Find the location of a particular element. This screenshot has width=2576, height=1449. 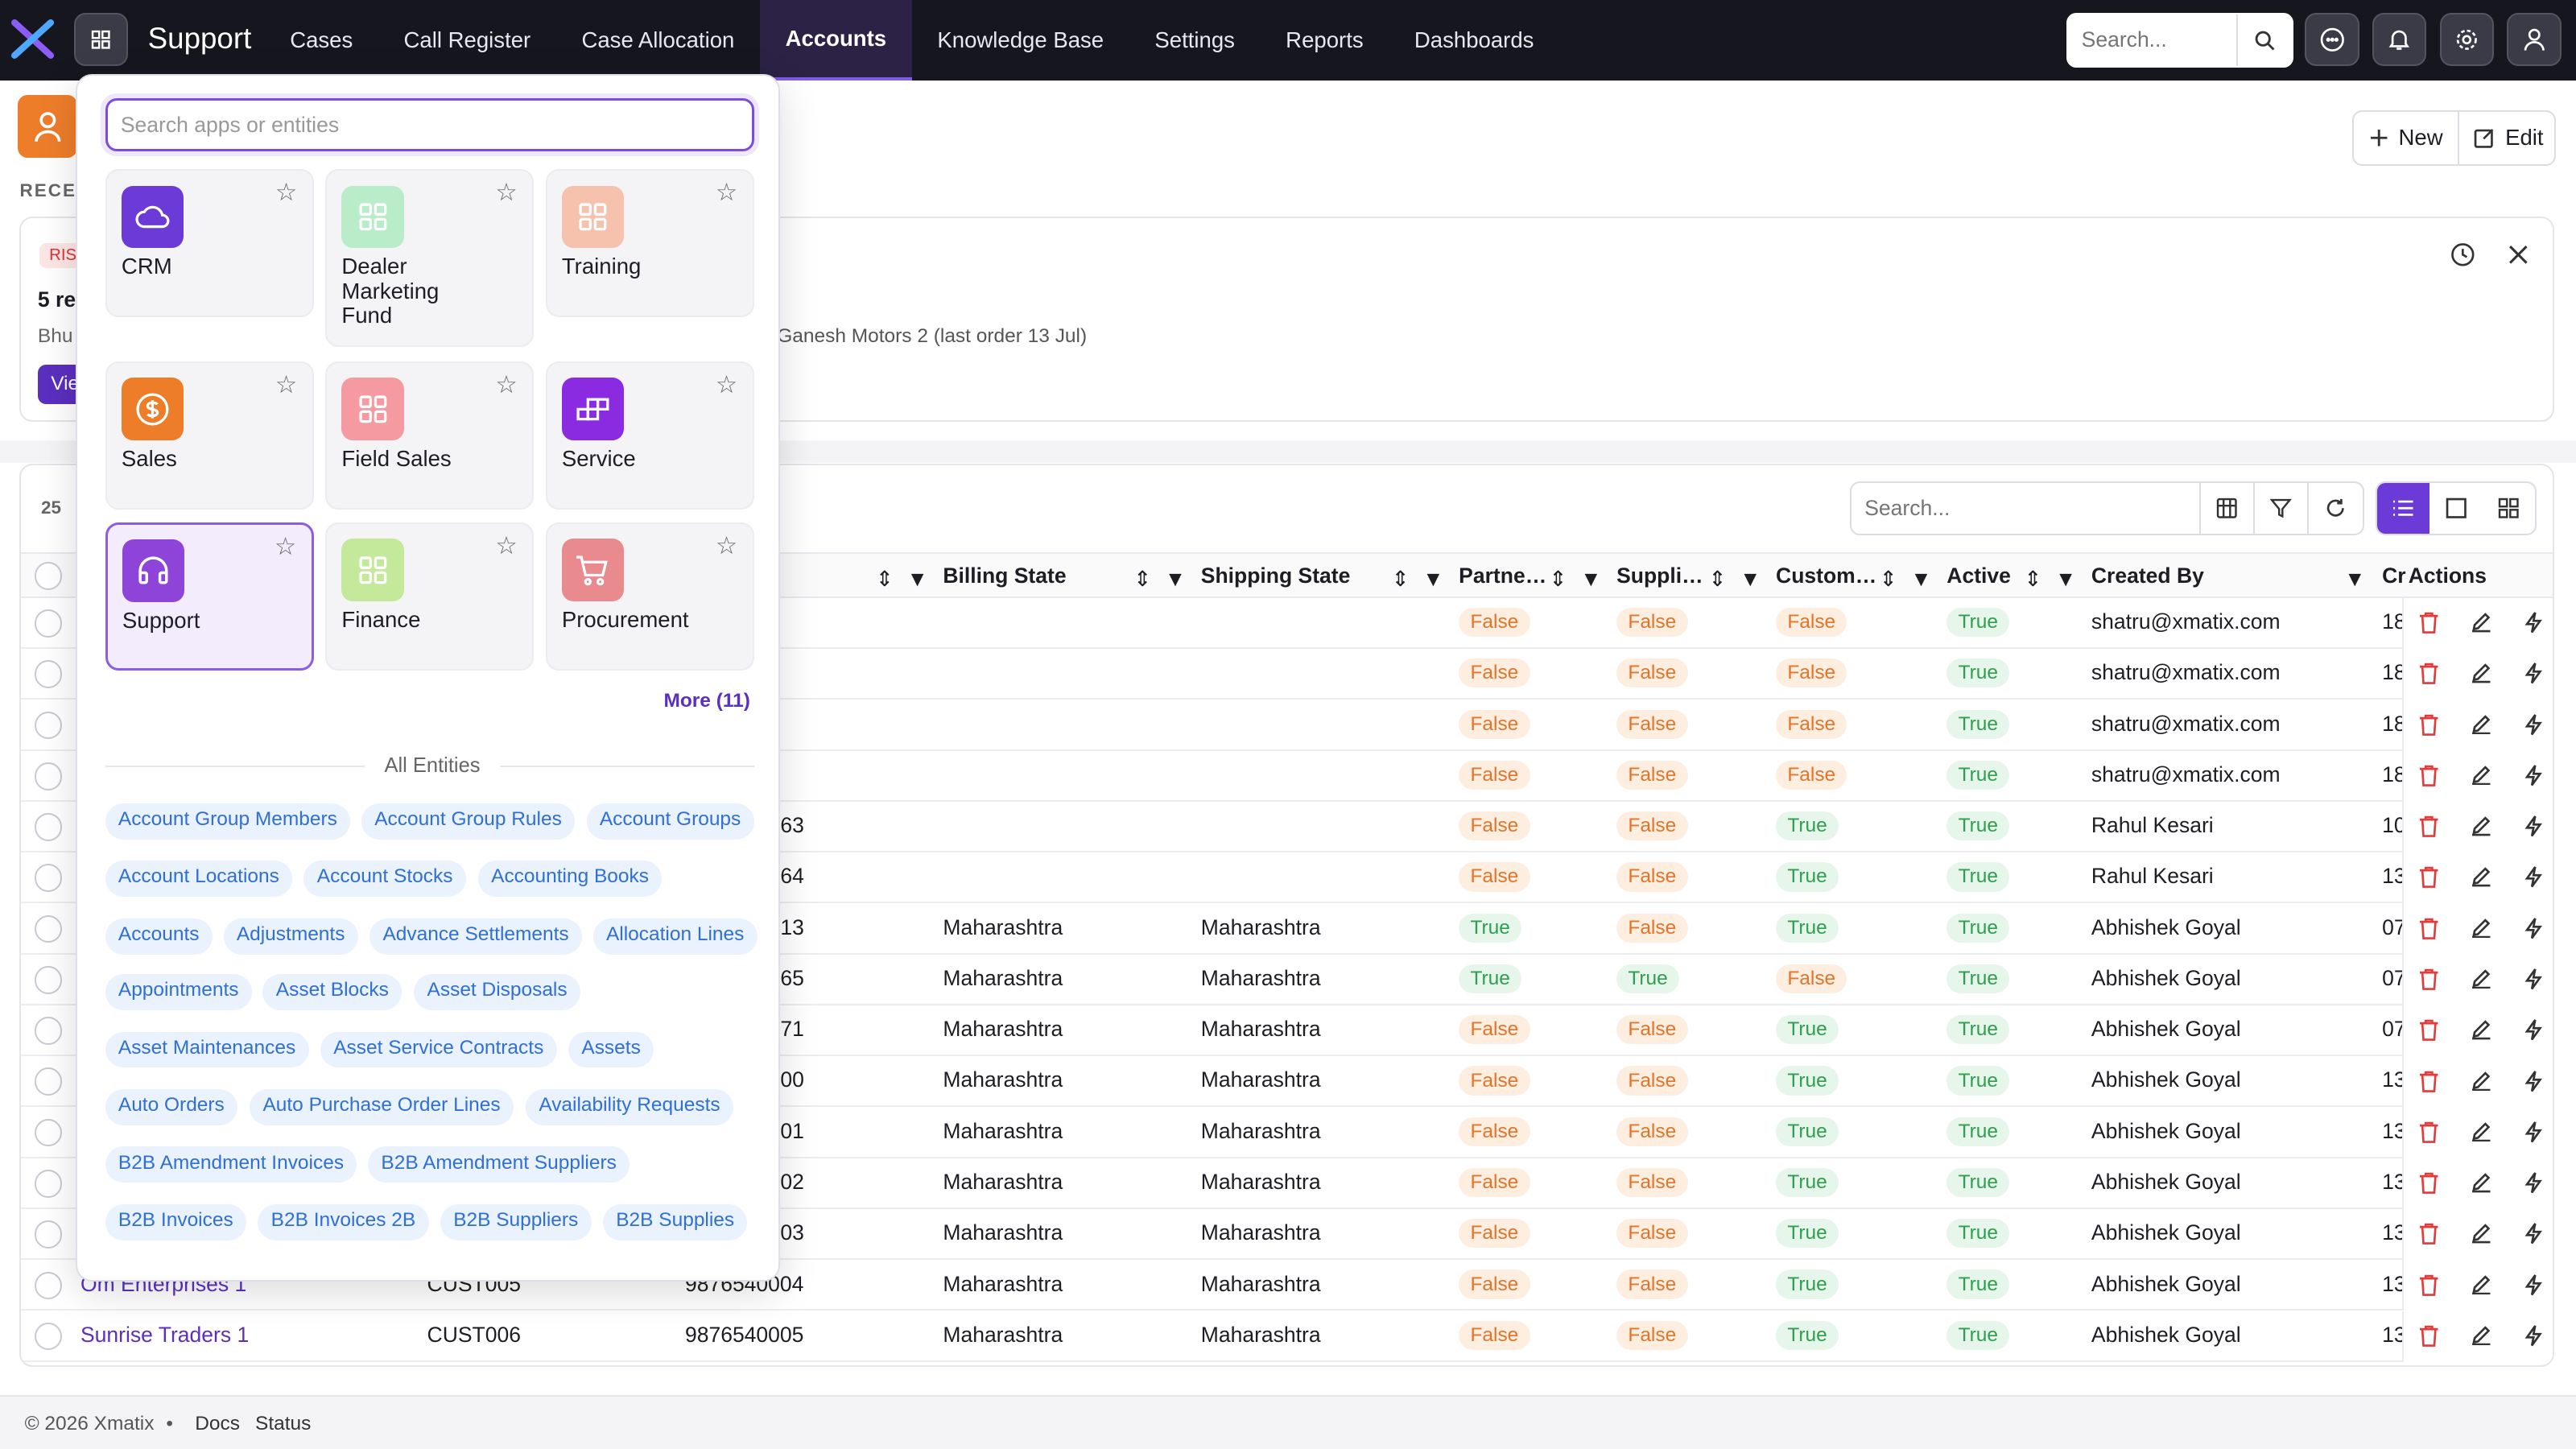

global-search-input is located at coordinates (2152, 40).